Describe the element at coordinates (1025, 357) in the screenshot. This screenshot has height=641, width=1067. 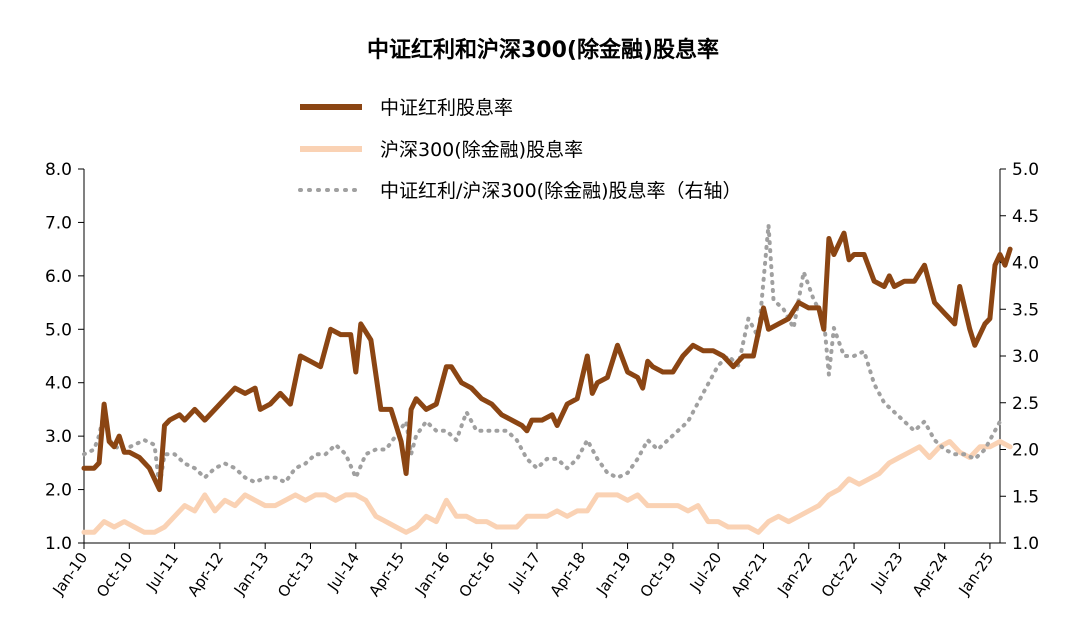
I see `y-right-tick-label: 3.0` at that location.